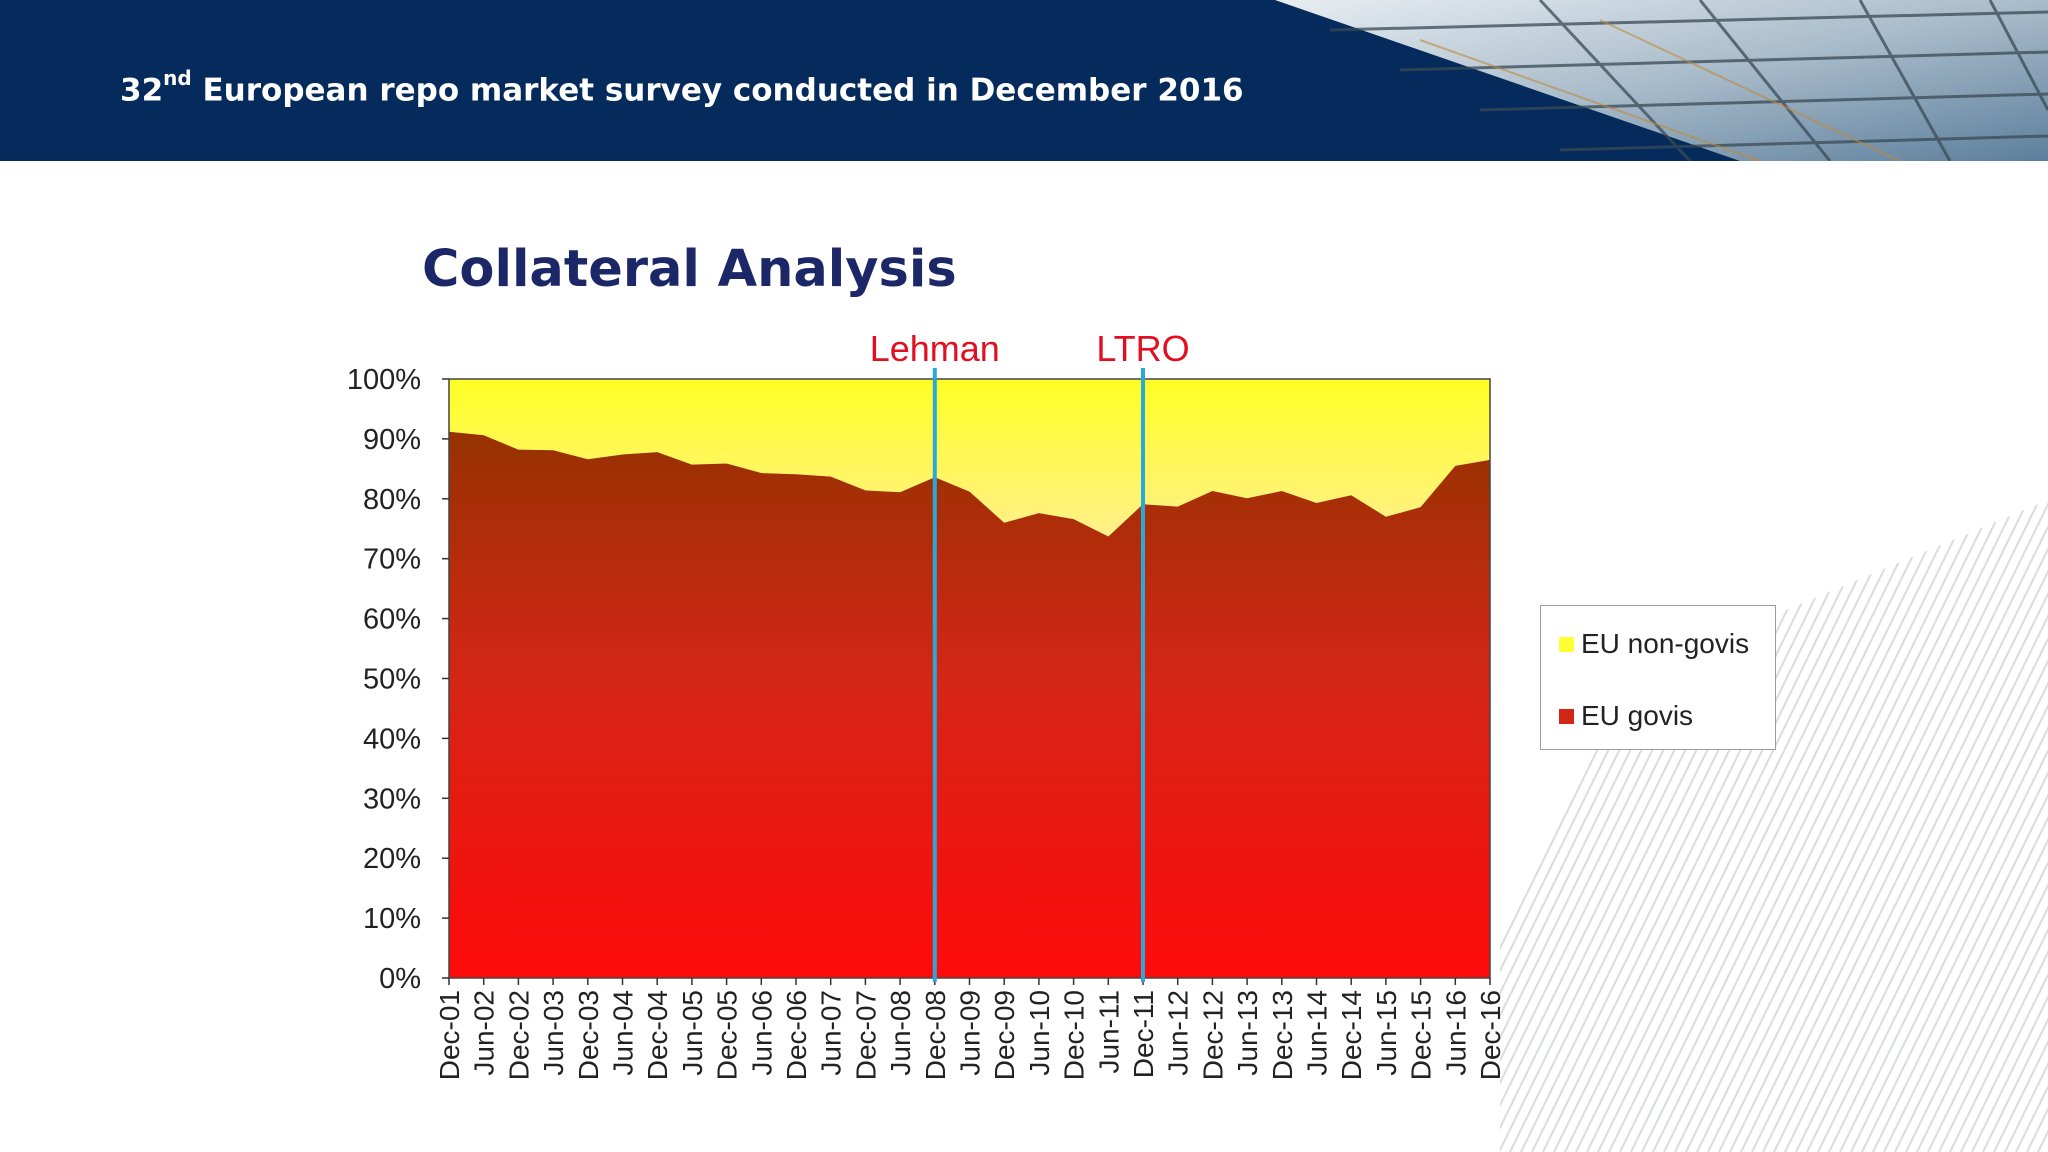  Describe the element at coordinates (1637, 715) in the screenshot. I see `legend-label-eu-govis: EU govis` at that location.